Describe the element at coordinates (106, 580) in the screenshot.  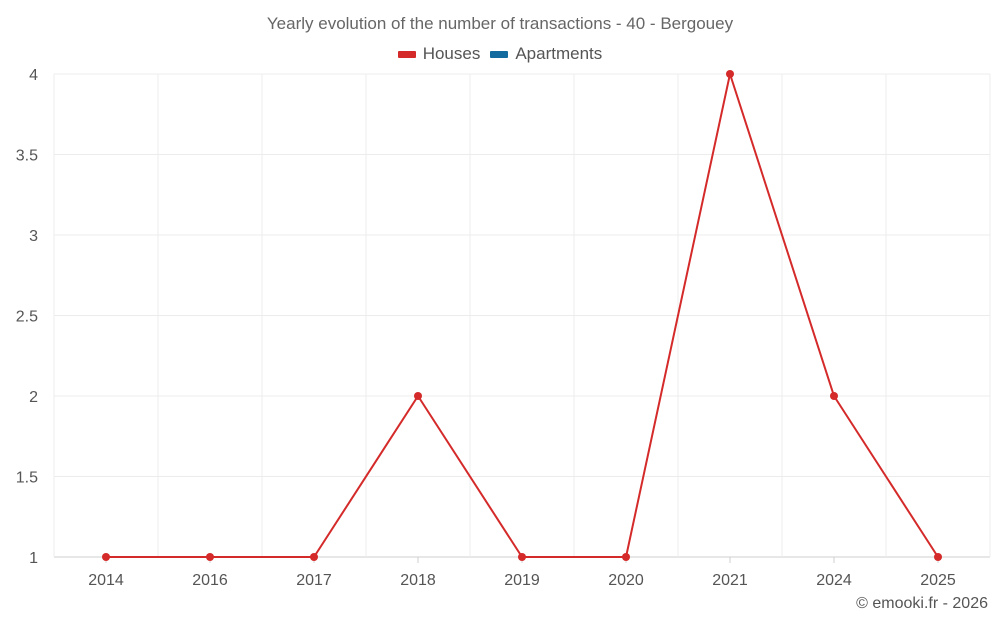
I see `x-tick-label: 2014` at that location.